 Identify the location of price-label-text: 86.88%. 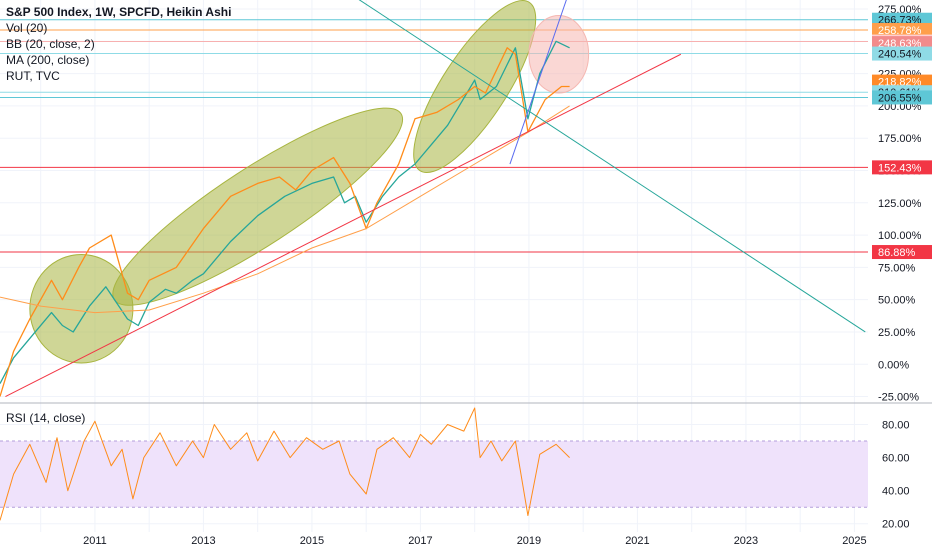
(897, 253).